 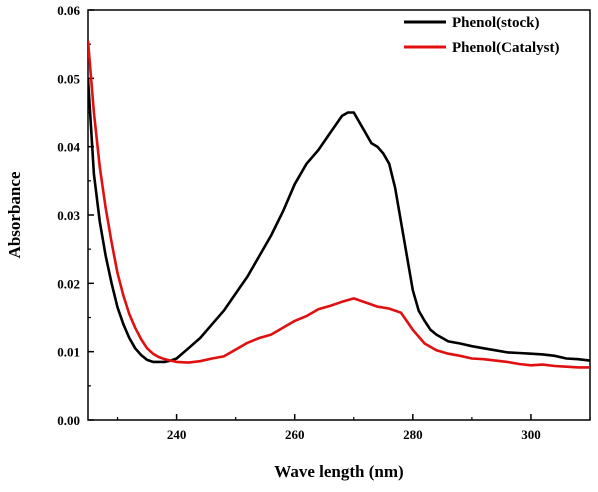 I want to click on y-tick-label: 0.00, so click(x=68, y=420).